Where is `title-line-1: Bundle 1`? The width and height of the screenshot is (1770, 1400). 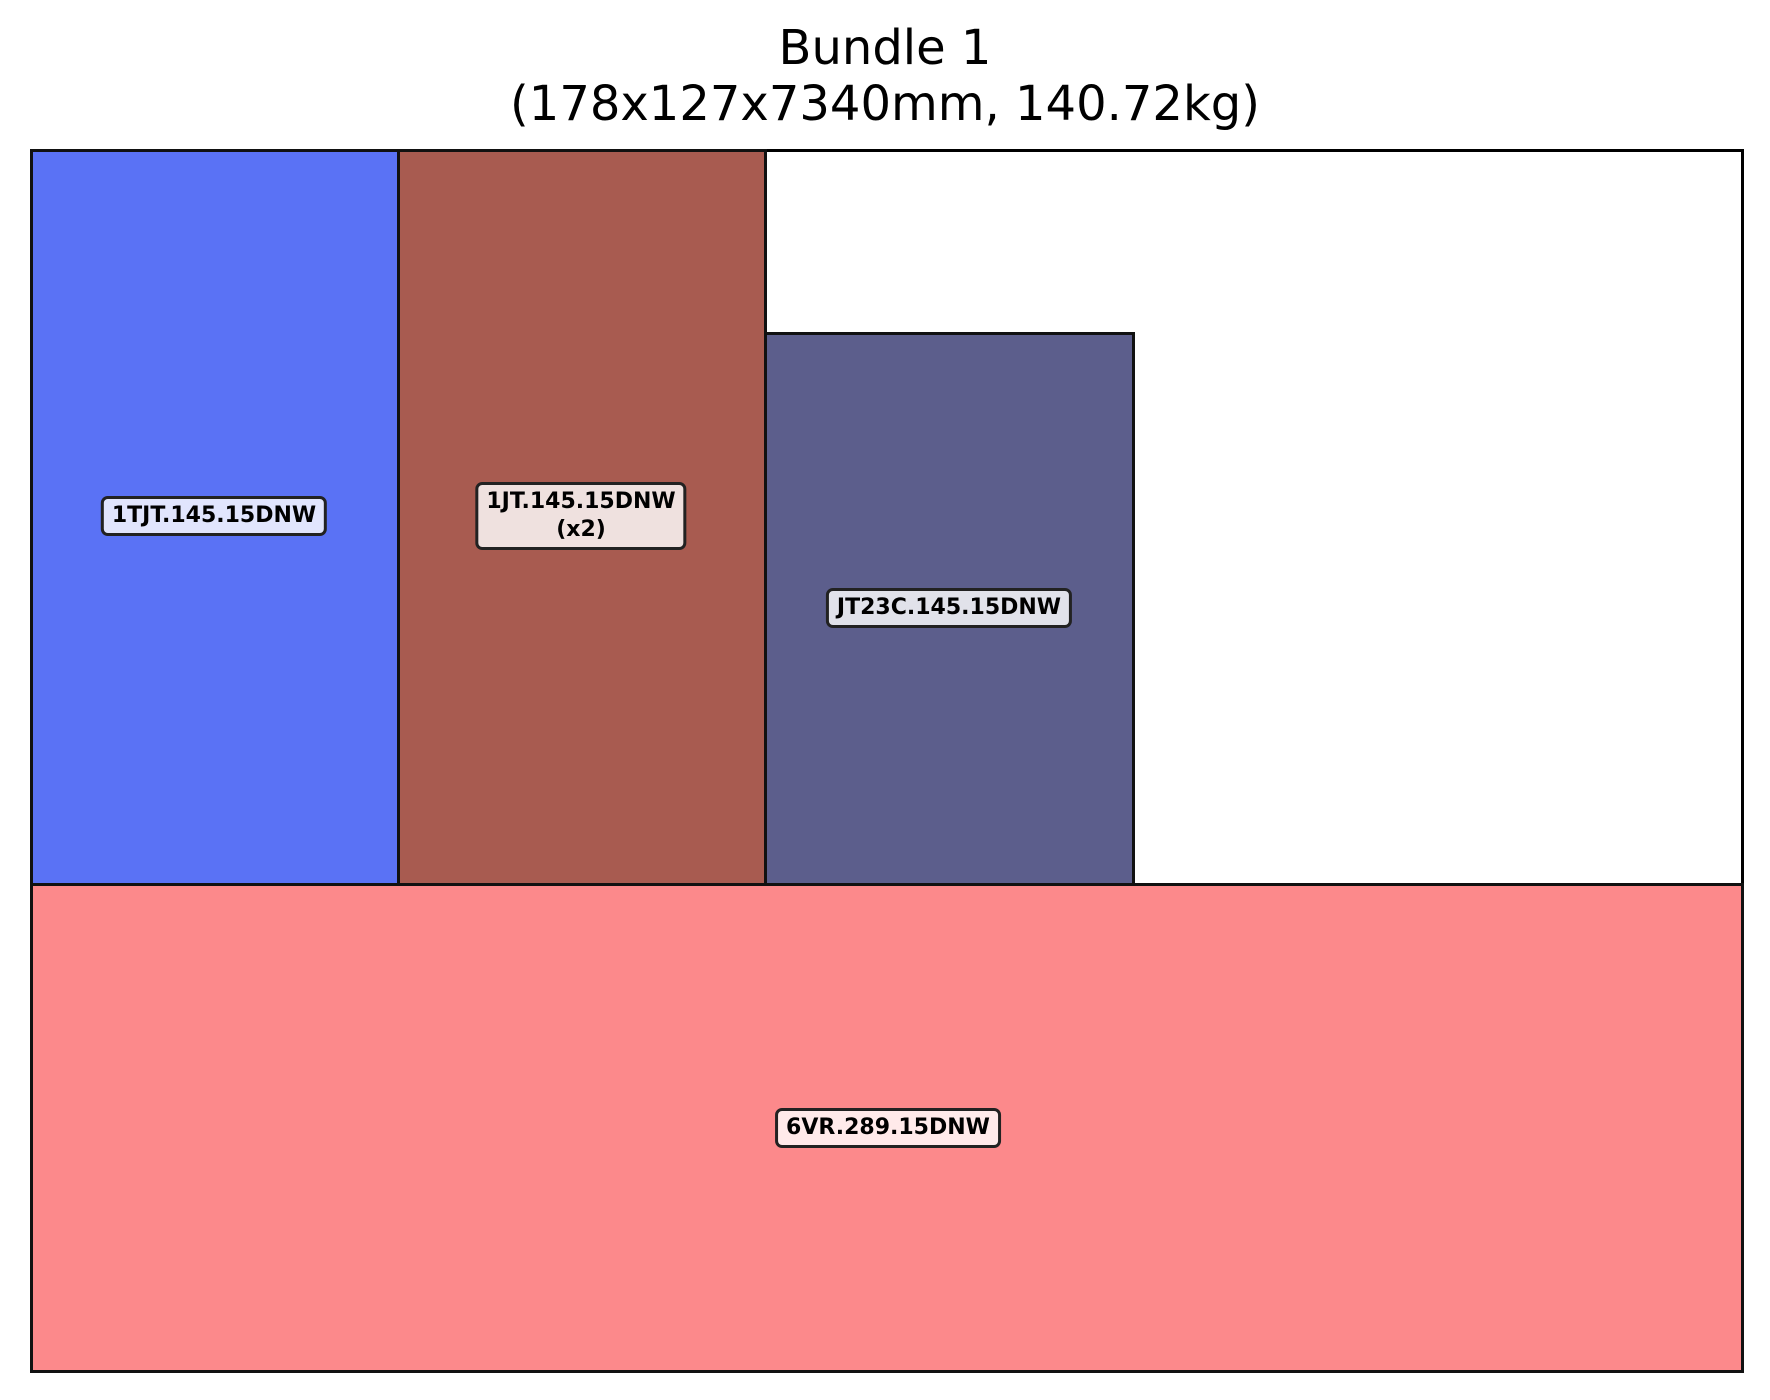 title-line-1: Bundle 1 is located at coordinates (885, 48).